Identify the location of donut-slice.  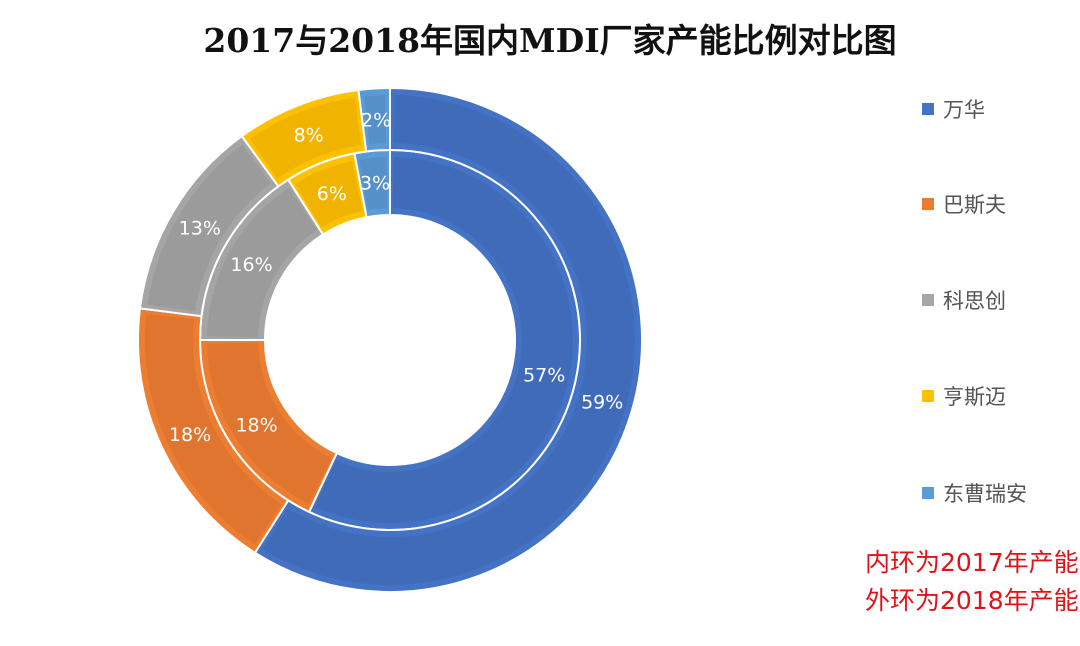
(374, 119).